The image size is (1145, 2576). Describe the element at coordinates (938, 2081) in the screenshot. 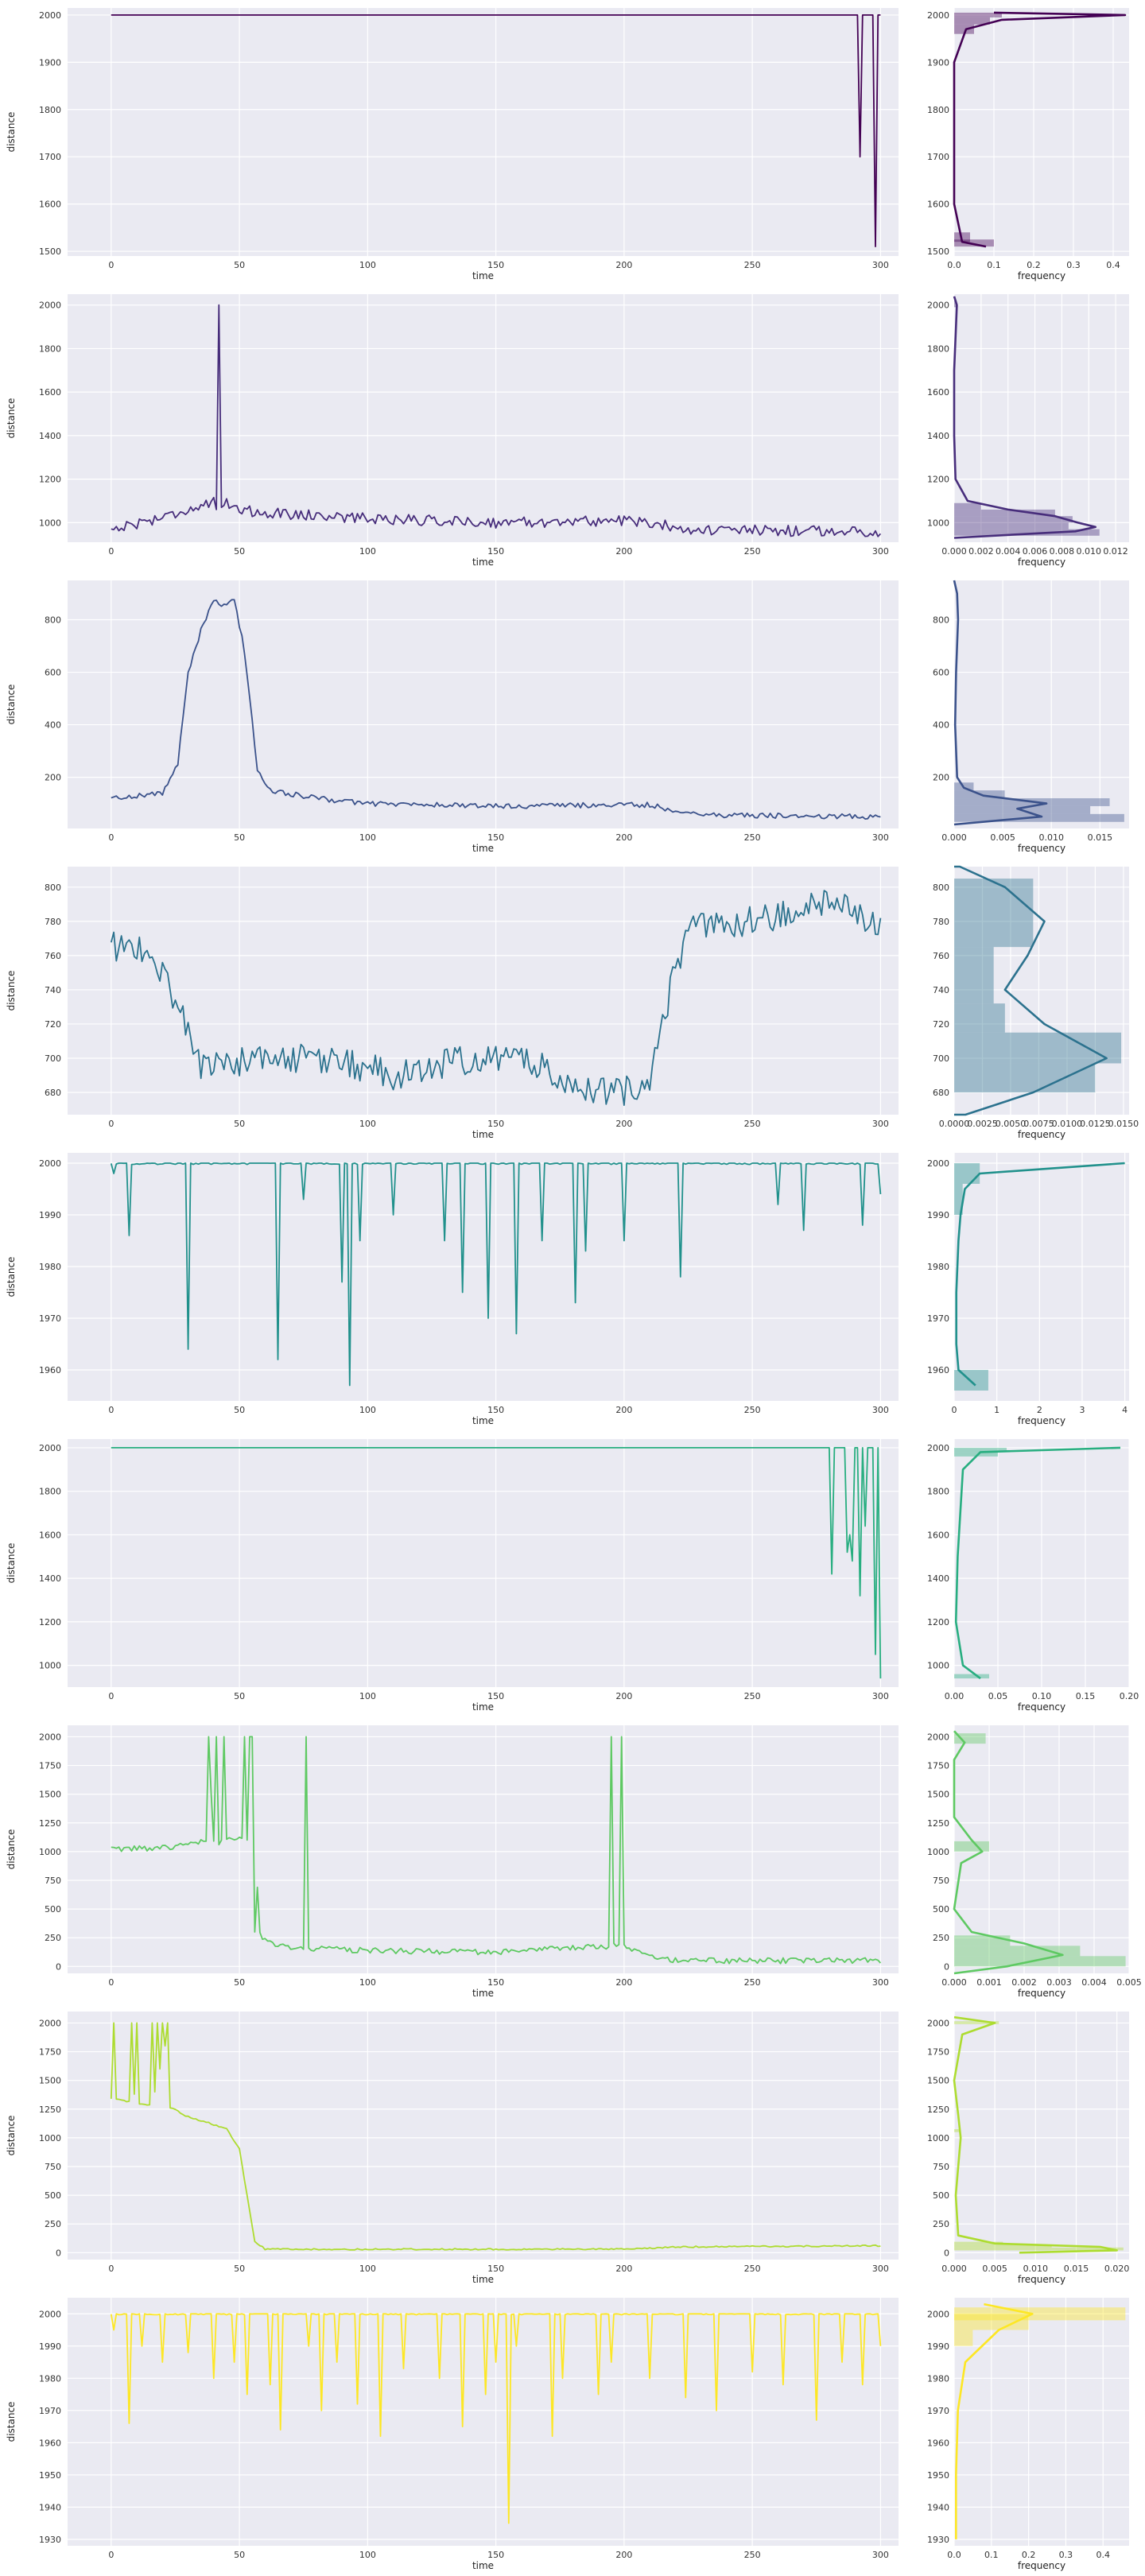

I see `side-y-tick-label: 1500` at that location.